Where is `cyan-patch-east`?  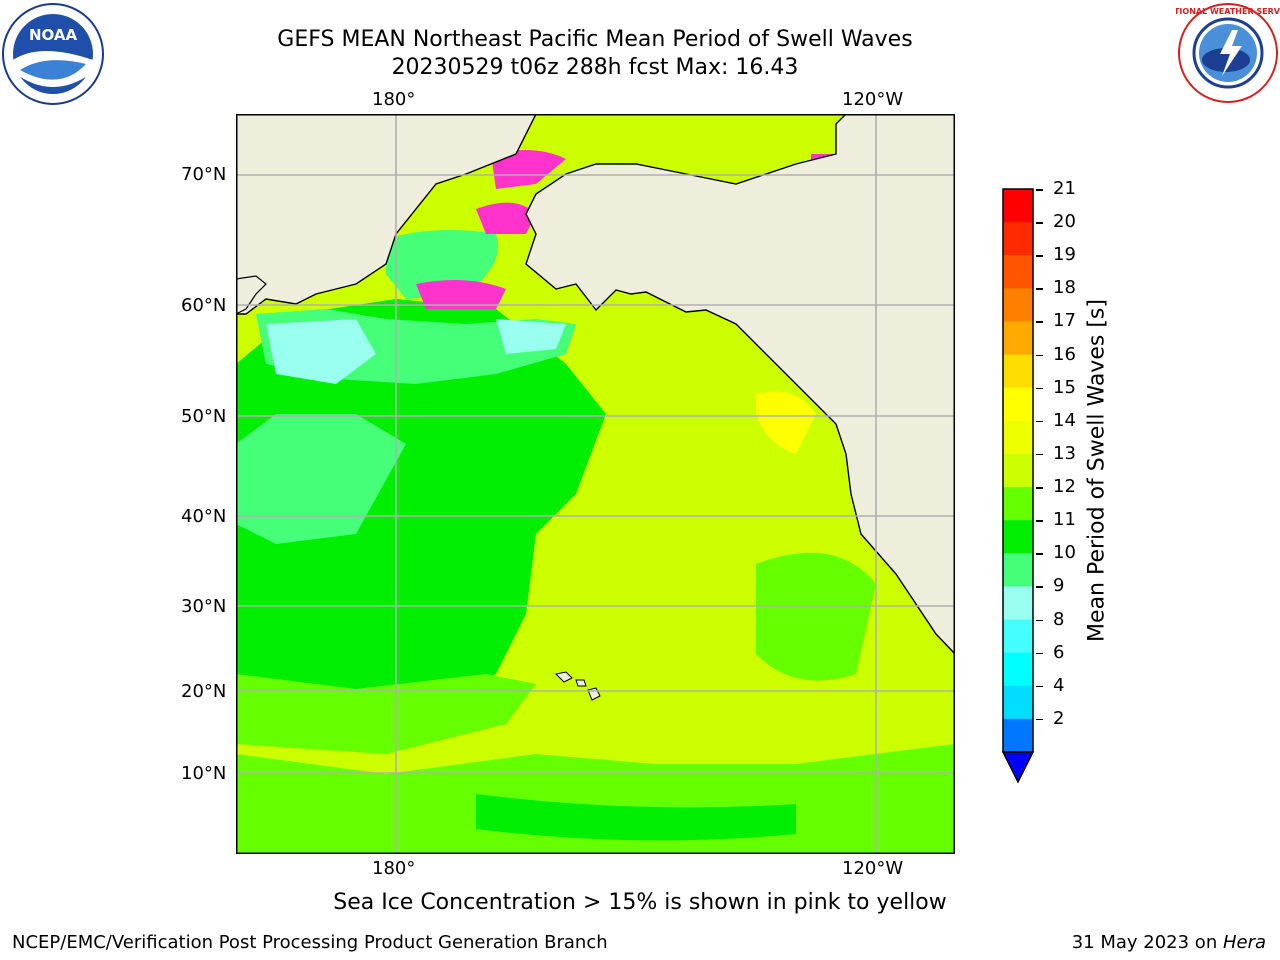
cyan-patch-east is located at coordinates (531, 336).